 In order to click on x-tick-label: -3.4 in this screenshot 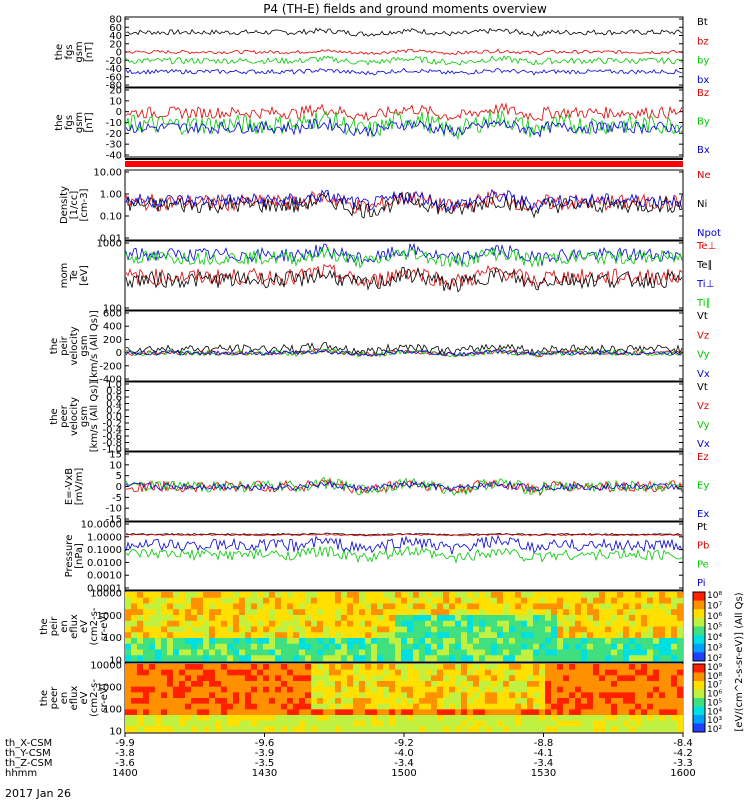, I will do `click(404, 763)`.